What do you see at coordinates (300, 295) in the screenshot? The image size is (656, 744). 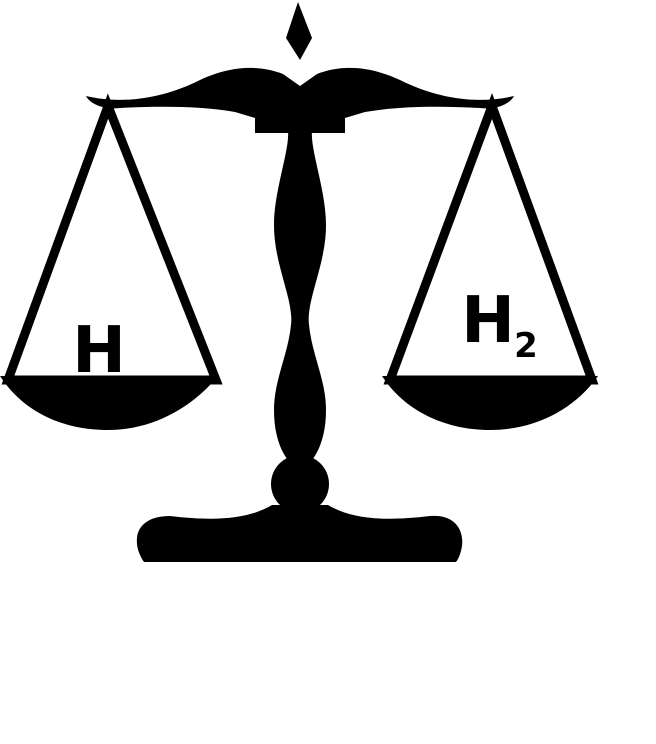 I see `scale-column` at bounding box center [300, 295].